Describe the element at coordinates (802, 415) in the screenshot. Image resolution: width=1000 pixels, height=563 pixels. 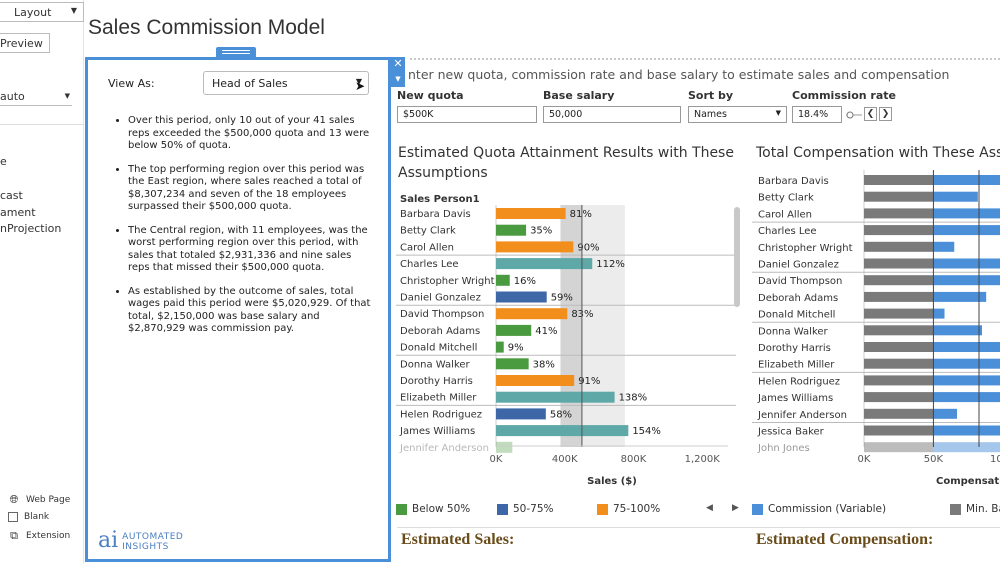
I see `comp-person-name: Jennifer Anderson` at that location.